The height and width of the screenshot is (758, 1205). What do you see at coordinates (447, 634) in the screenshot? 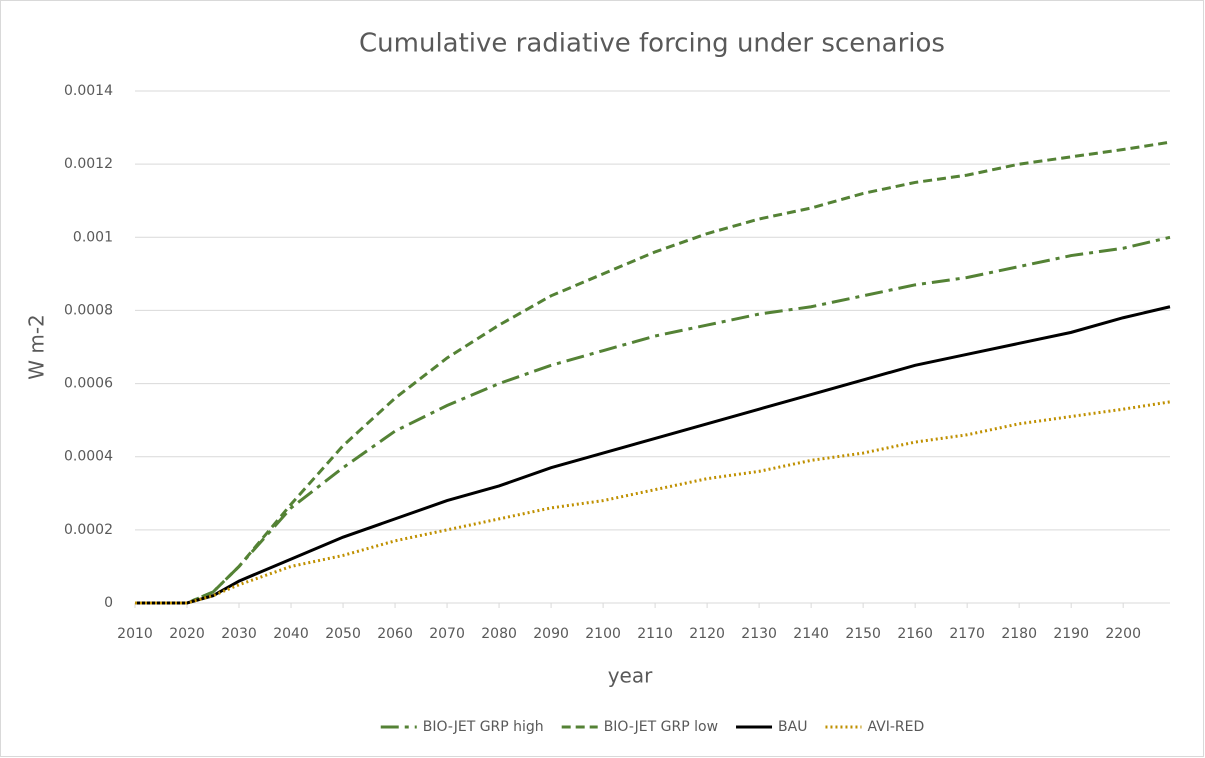
I see `x-tick-label: 2070` at bounding box center [447, 634].